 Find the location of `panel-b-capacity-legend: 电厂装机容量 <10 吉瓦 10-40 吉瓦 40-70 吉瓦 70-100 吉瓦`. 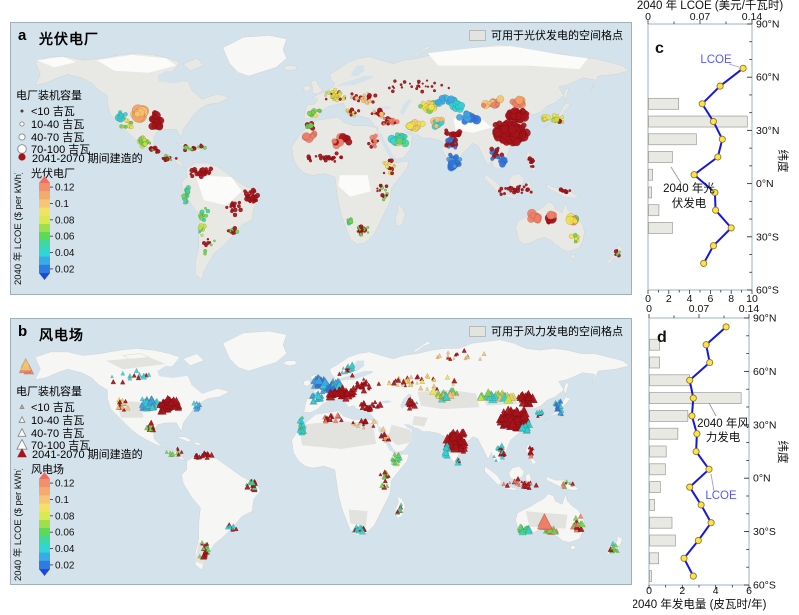

panel-b-capacity-legend: 电厂装机容量 <10 吉瓦 10-40 吉瓦 40-70 吉瓦 70-100 吉瓦 is located at coordinates (53, 417).